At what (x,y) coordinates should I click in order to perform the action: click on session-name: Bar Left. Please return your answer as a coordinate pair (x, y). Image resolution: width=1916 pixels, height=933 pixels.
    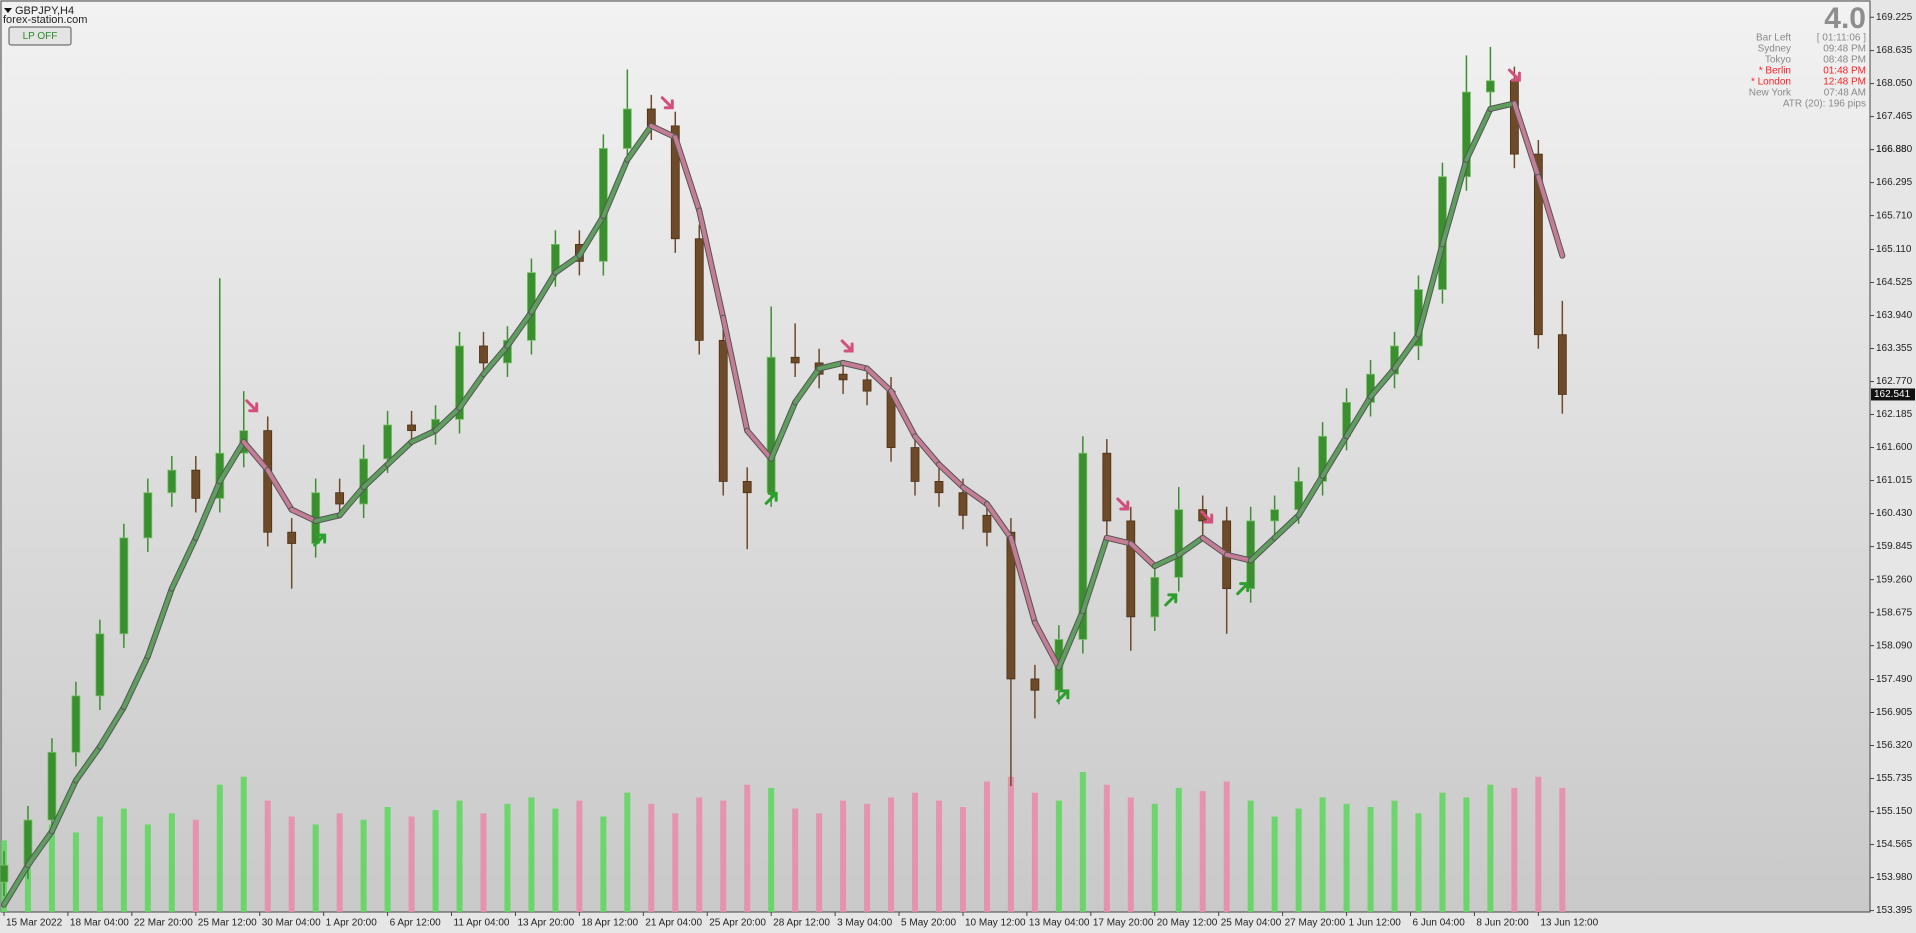
    Looking at the image, I should click on (1773, 38).